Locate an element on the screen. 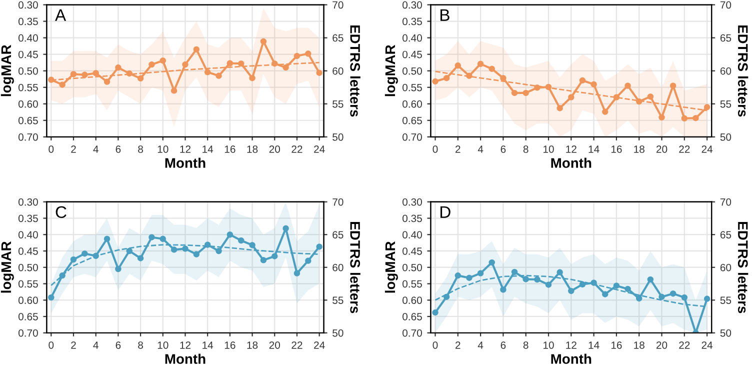  x-tick-label: 6 is located at coordinates (503, 149).